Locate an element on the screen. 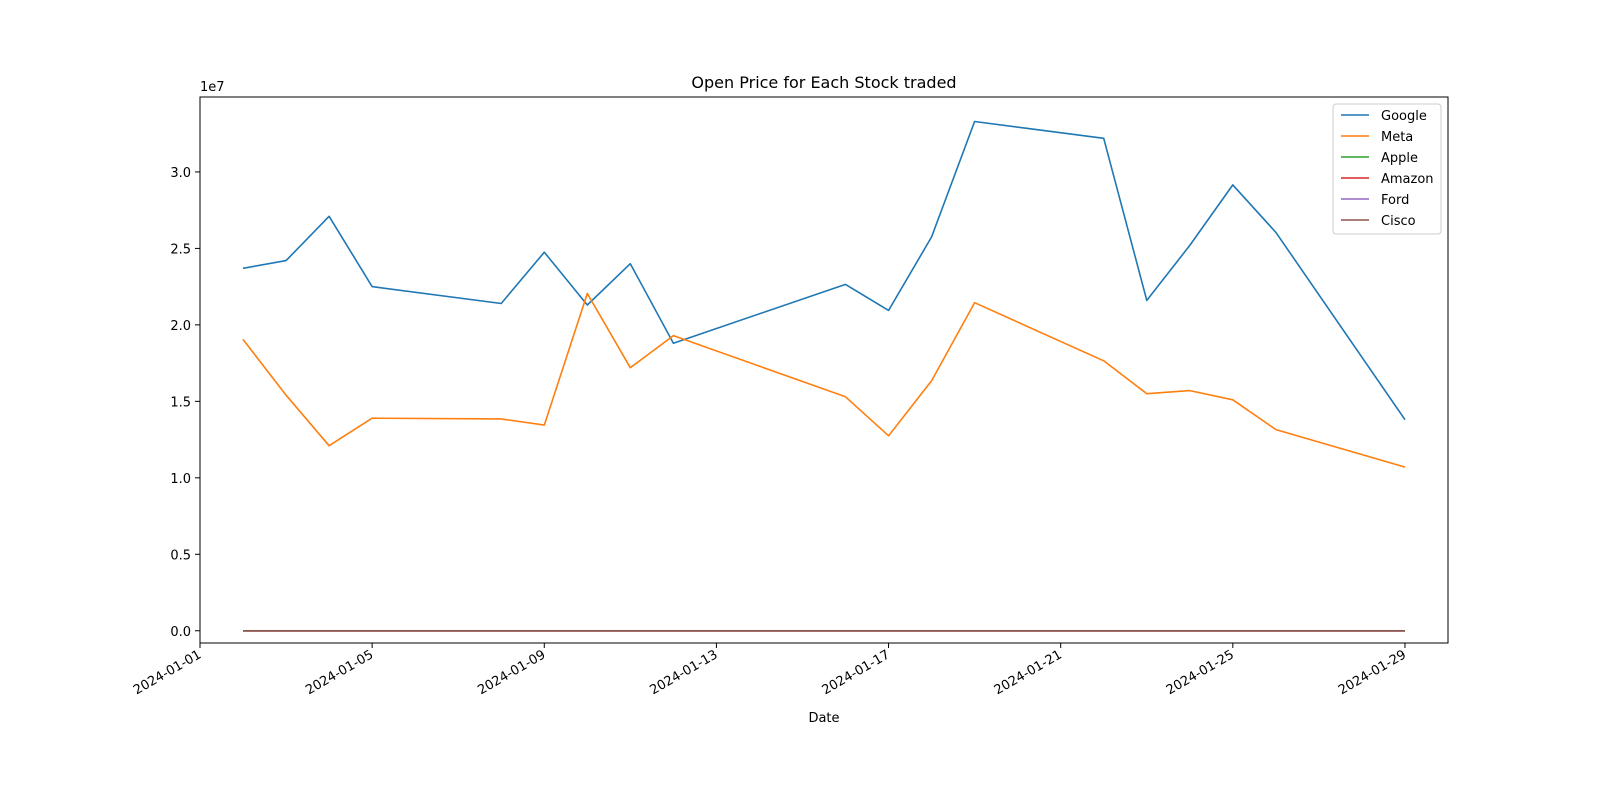  legend: Google Meta Apple Amazon Ford Cisco is located at coordinates (1387, 169).